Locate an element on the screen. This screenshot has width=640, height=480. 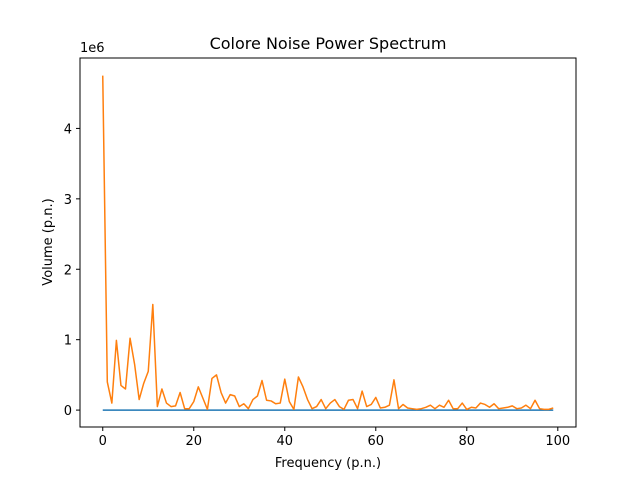
x-axis-ticks: 0 20 40 60 80 100 is located at coordinates (334, 438).